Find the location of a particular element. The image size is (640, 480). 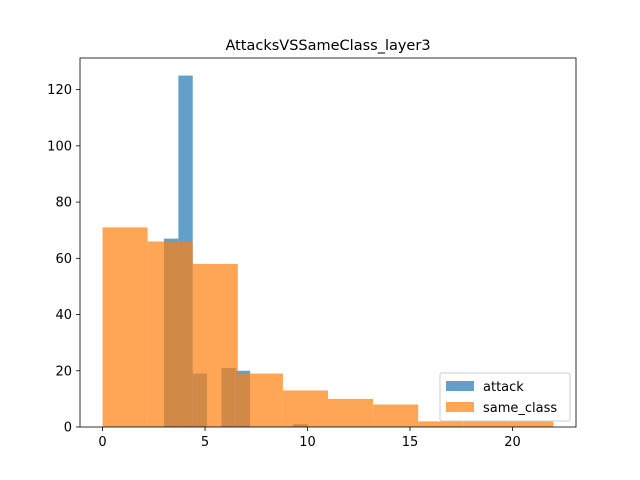

x-tick-label: 15 is located at coordinates (410, 442).